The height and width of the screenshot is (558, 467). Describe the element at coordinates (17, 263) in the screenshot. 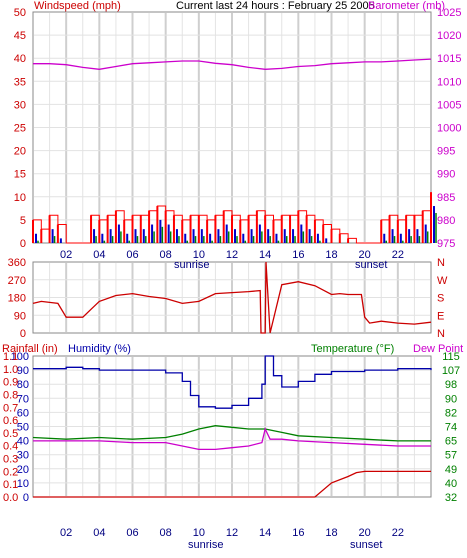

I see `direction-tick-label: 360` at that location.